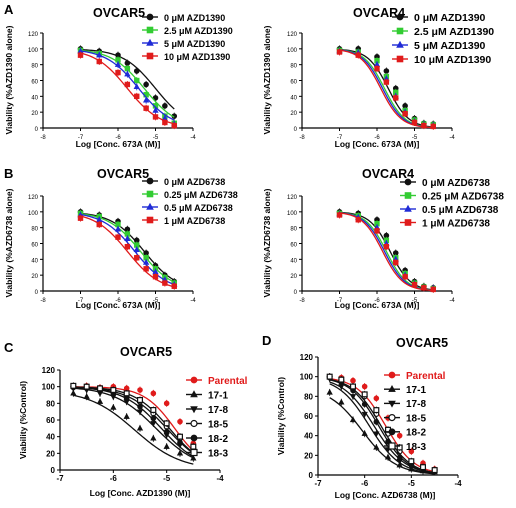  Describe the element at coordinates (156, 138) in the screenshot. I see `x-tick-label: -5` at that location.